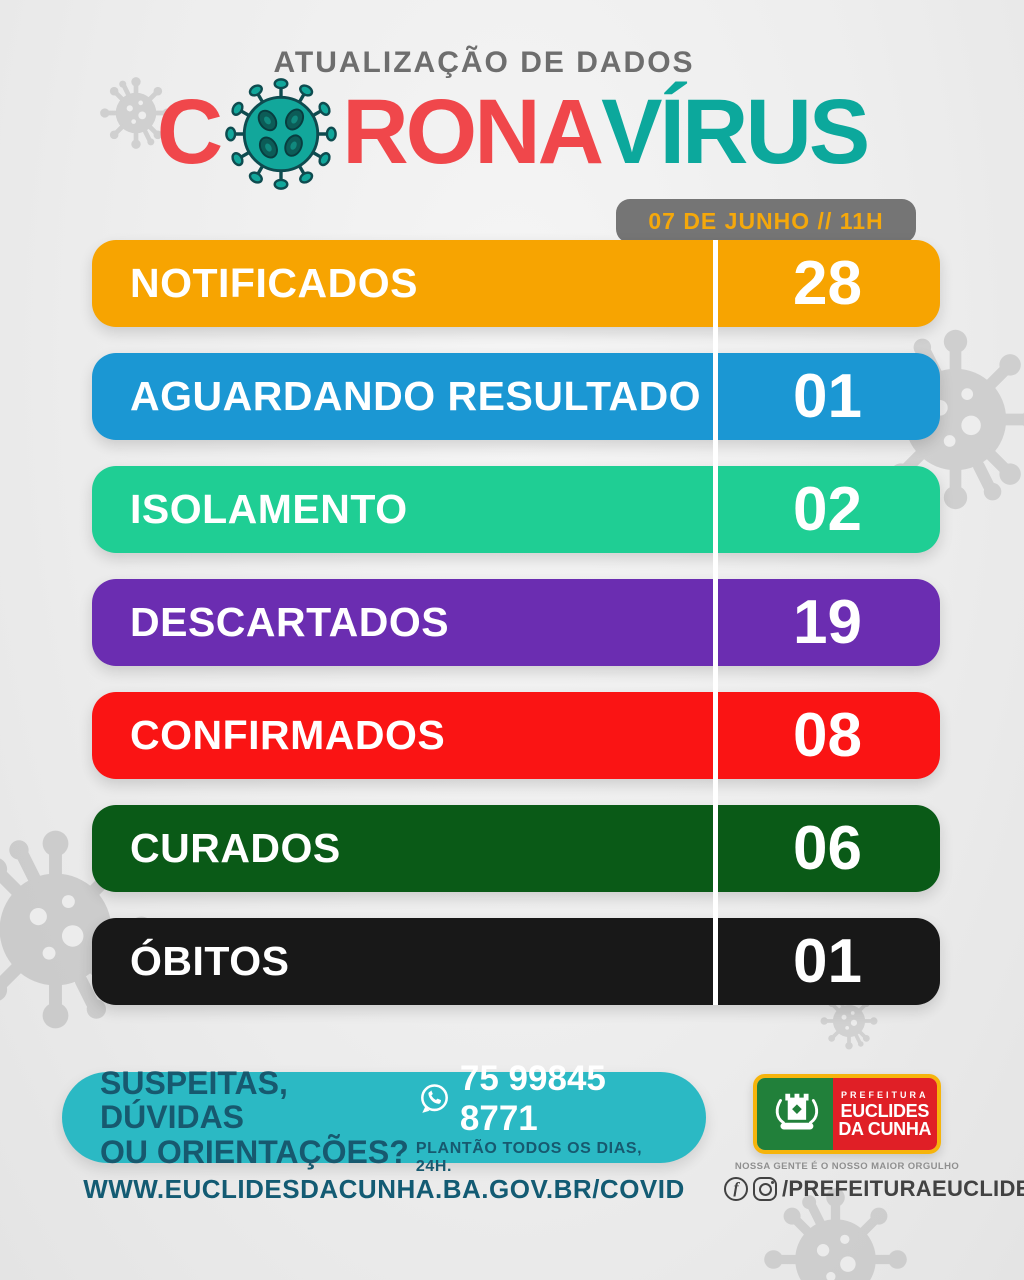  What do you see at coordinates (903, 1188) in the screenshot?
I see `social-handle: /PREFEITURAEUCLIDES` at bounding box center [903, 1188].